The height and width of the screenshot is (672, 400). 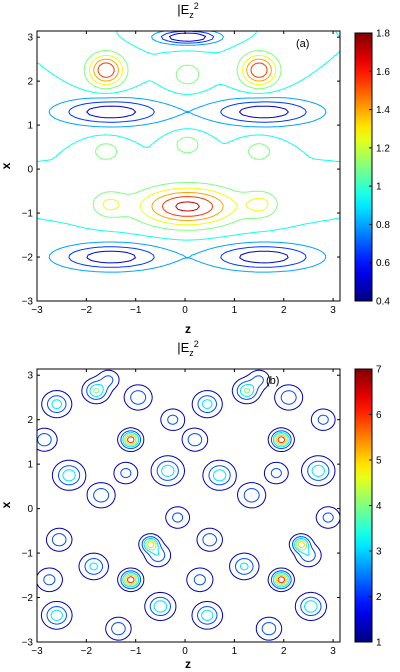 What do you see at coordinates (188, 348) in the screenshot?
I see `chart-b-title: |Ez2` at bounding box center [188, 348].